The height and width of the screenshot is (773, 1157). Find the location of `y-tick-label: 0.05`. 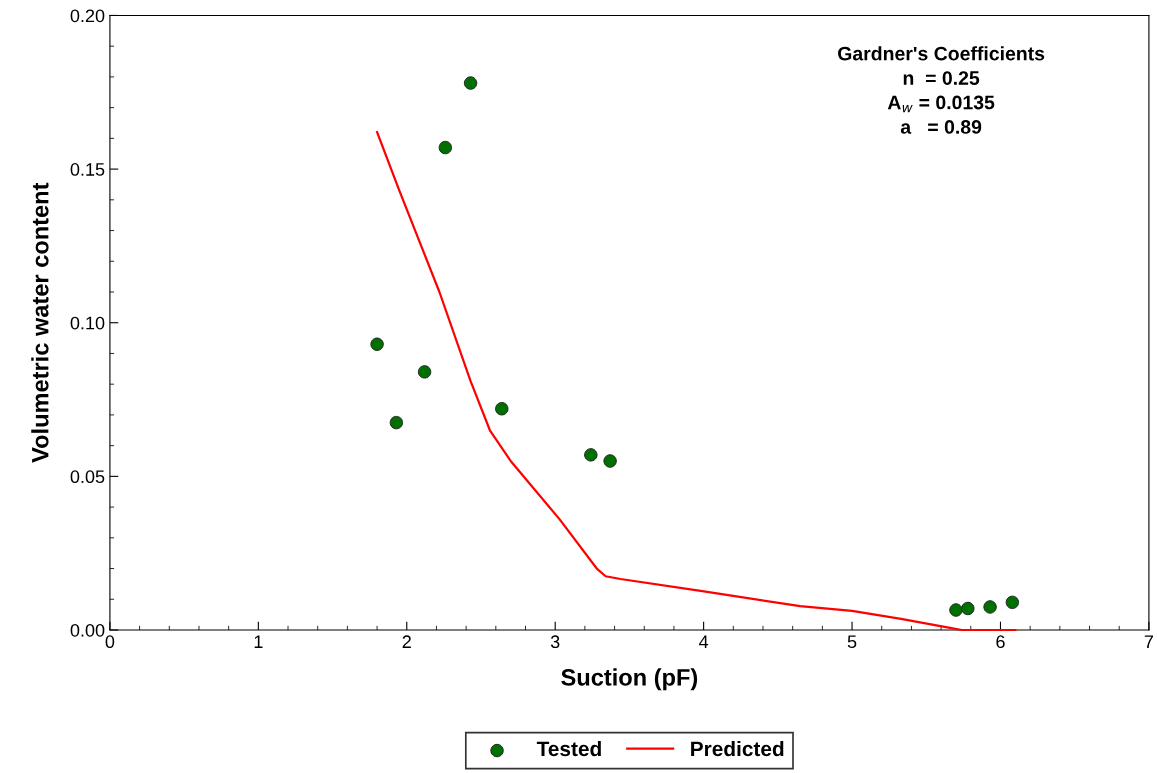

y-tick-label: 0.05 is located at coordinates (87, 477).